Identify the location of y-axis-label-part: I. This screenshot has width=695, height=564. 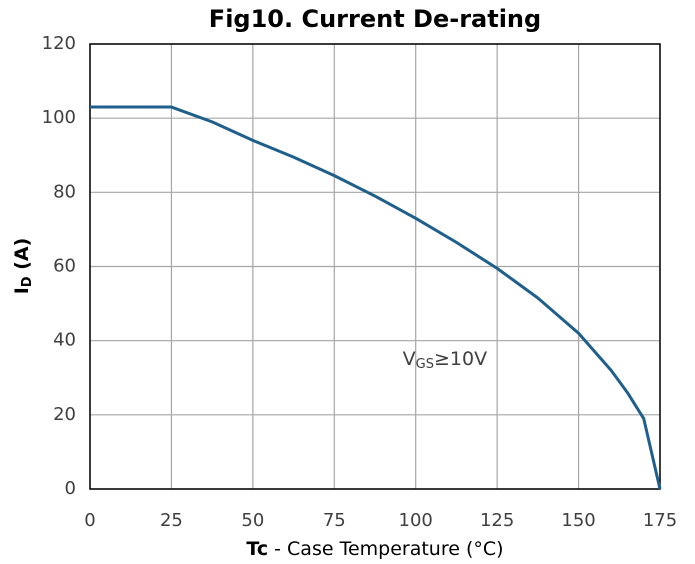
(22, 290).